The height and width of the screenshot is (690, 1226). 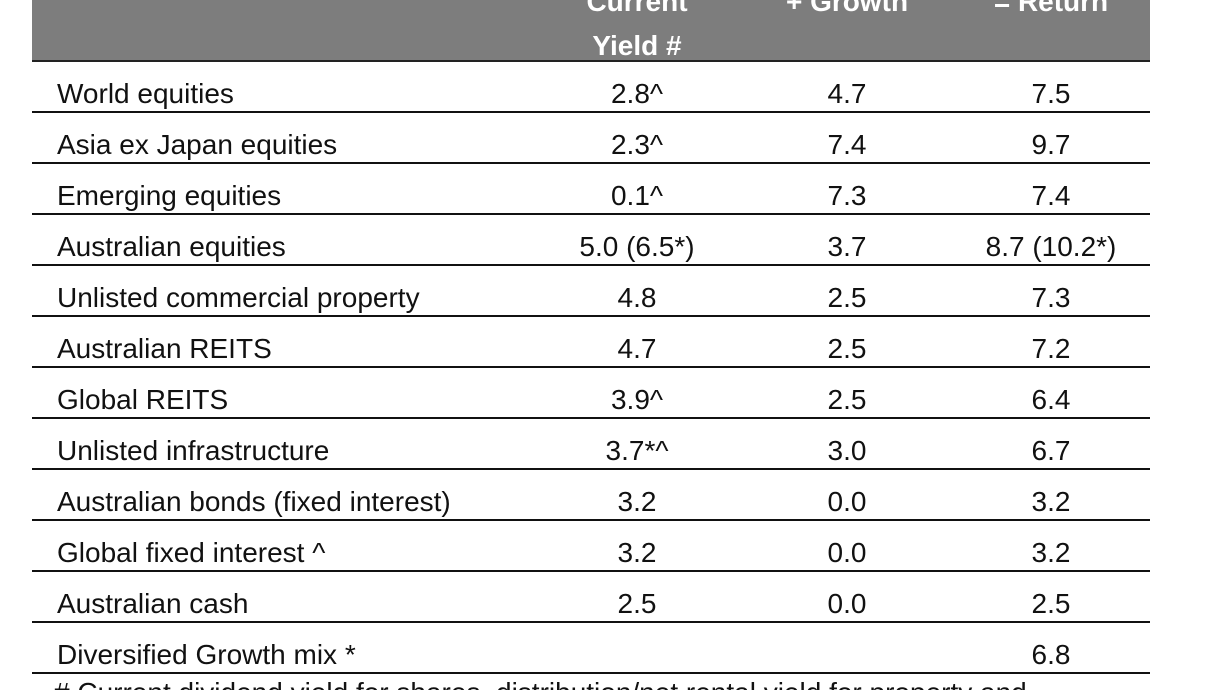 What do you see at coordinates (591, 393) in the screenshot?
I see `table-row: Global REITS 3.9^ 2.5 6.4` at bounding box center [591, 393].